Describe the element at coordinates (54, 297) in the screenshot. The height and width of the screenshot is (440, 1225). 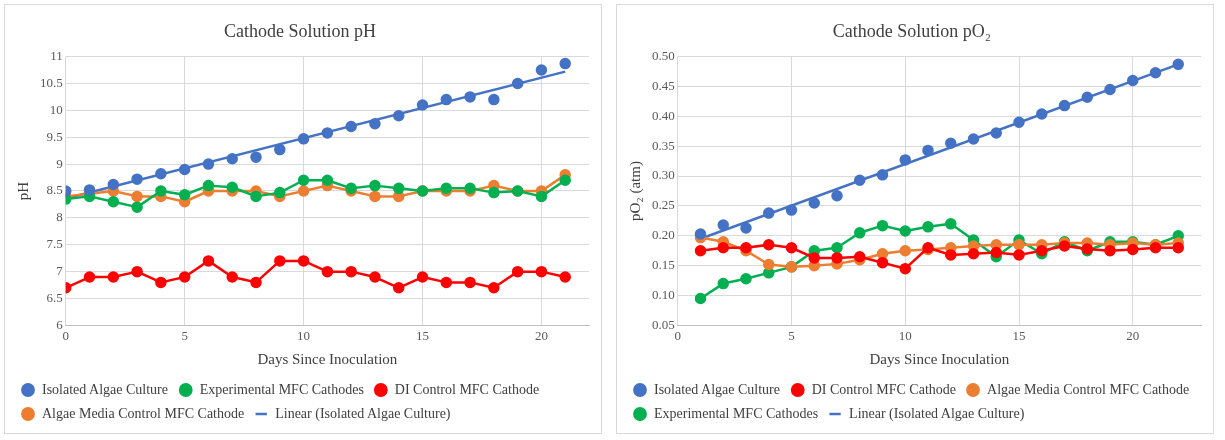
I see `y-tick-label: 6.5` at that location.